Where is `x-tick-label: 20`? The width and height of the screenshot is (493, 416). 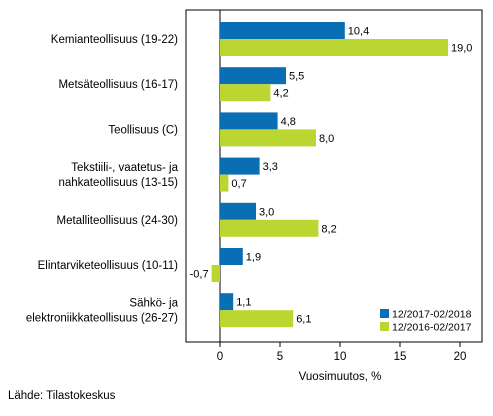
x-tick-label: 20 is located at coordinates (460, 357).